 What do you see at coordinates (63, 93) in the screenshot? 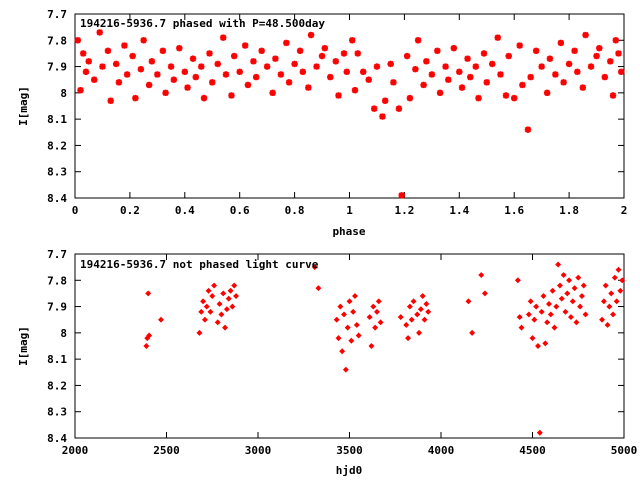
I see `top-y-tick-label: 8` at bounding box center [63, 93].